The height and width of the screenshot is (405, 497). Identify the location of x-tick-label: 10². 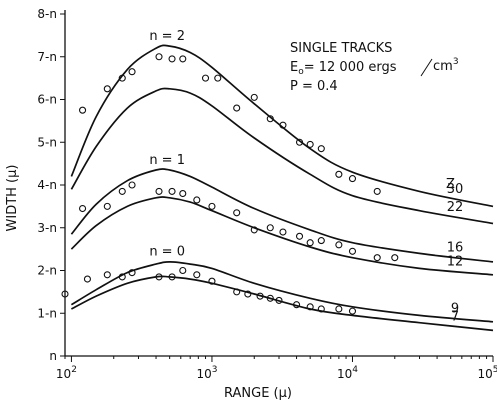
(66, 373).